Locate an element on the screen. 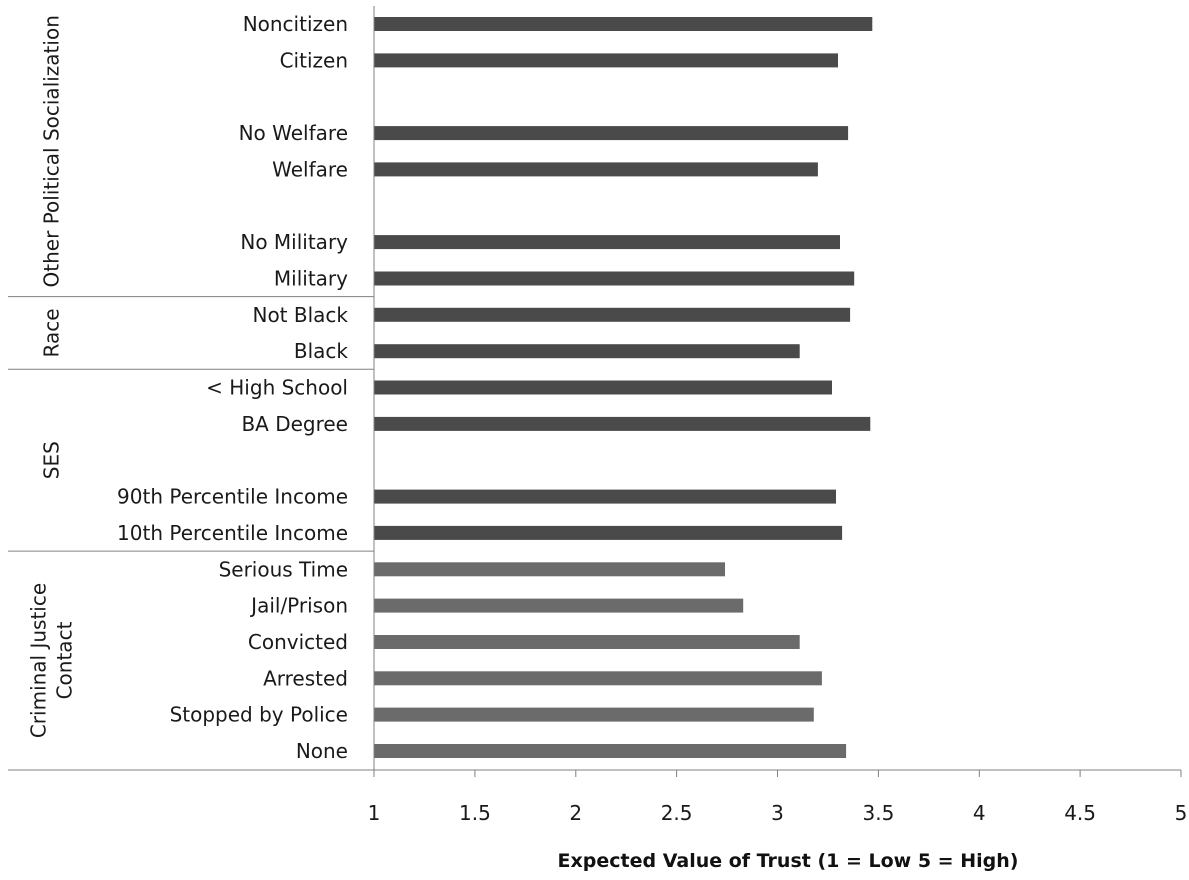  category-label: Serious Time is located at coordinates (283, 569).